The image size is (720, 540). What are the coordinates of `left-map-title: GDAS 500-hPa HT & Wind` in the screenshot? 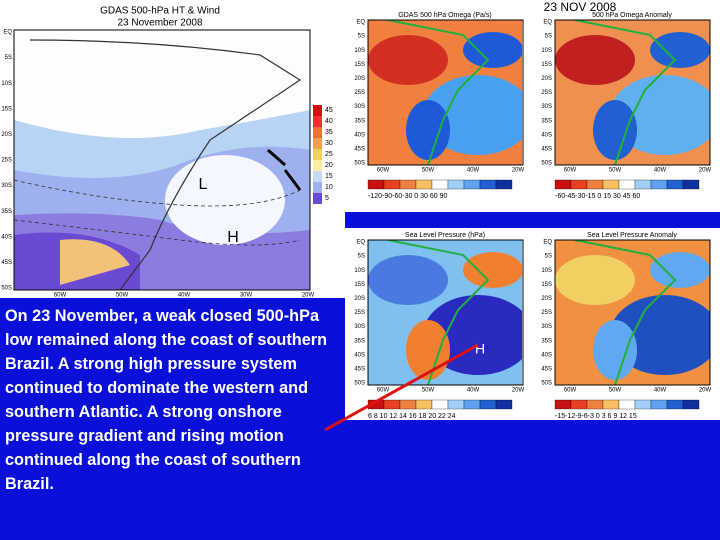 It's located at (160, 11).